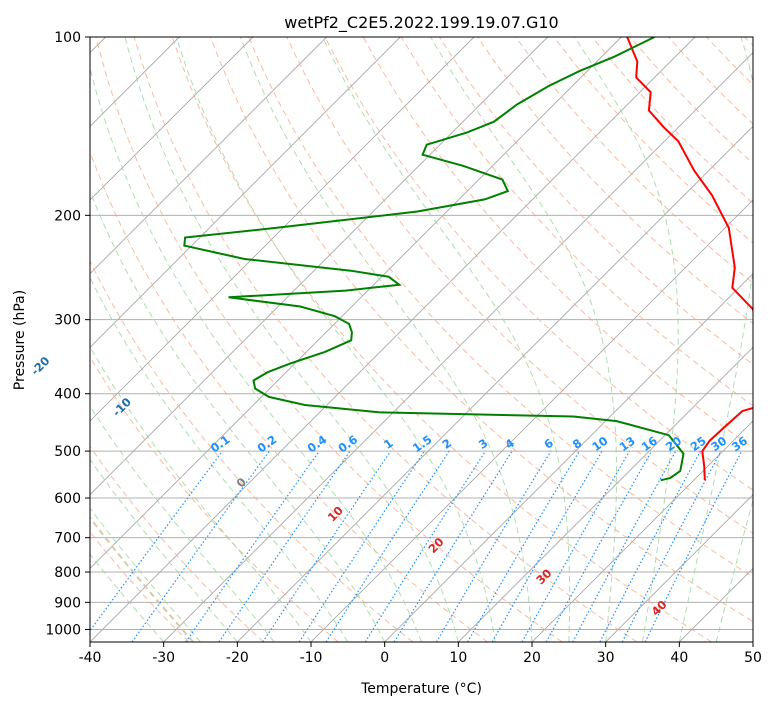  Describe the element at coordinates (237, 658) in the screenshot. I see `x-tick-label: -20` at that location.